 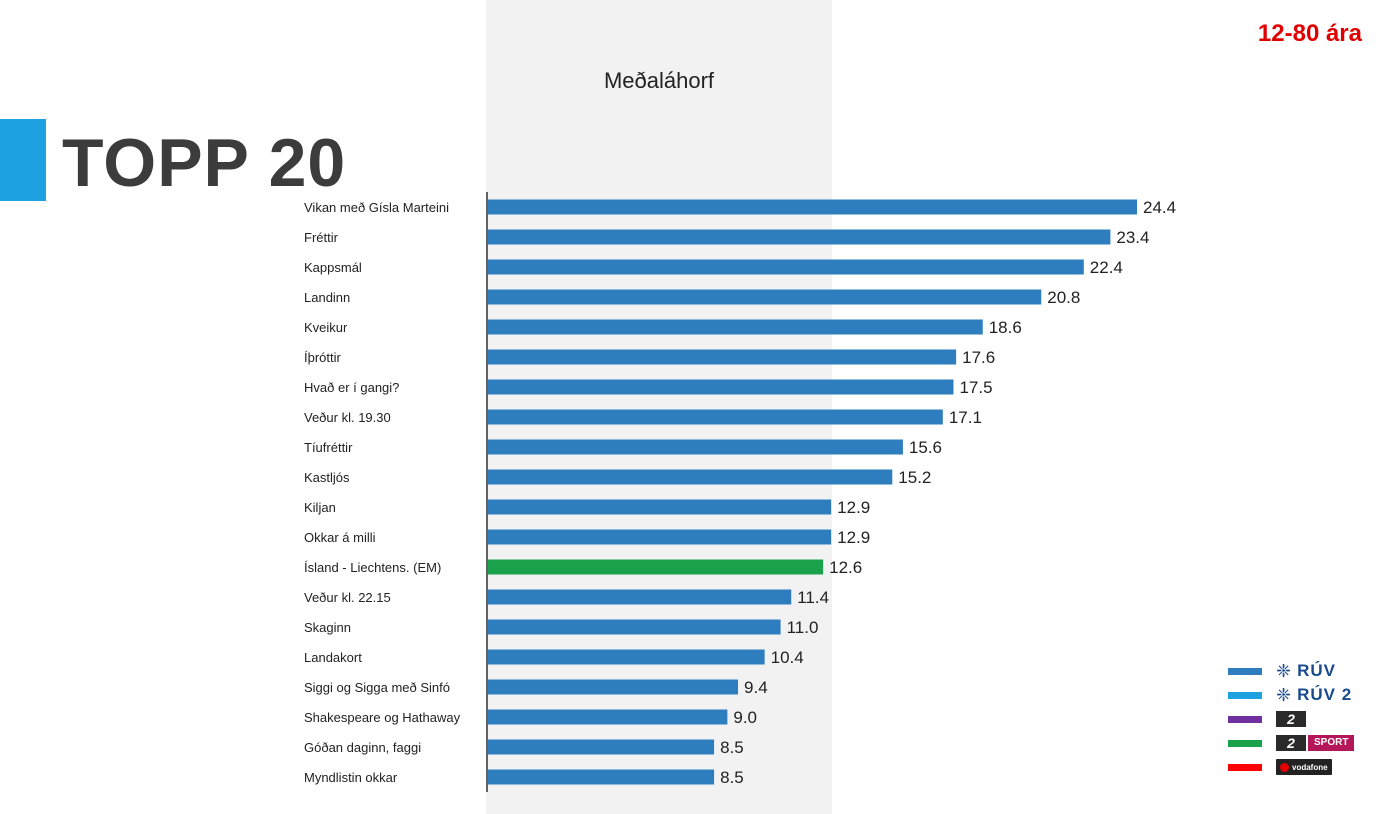 What do you see at coordinates (320, 507) in the screenshot?
I see `category-label: Kiljan` at bounding box center [320, 507].